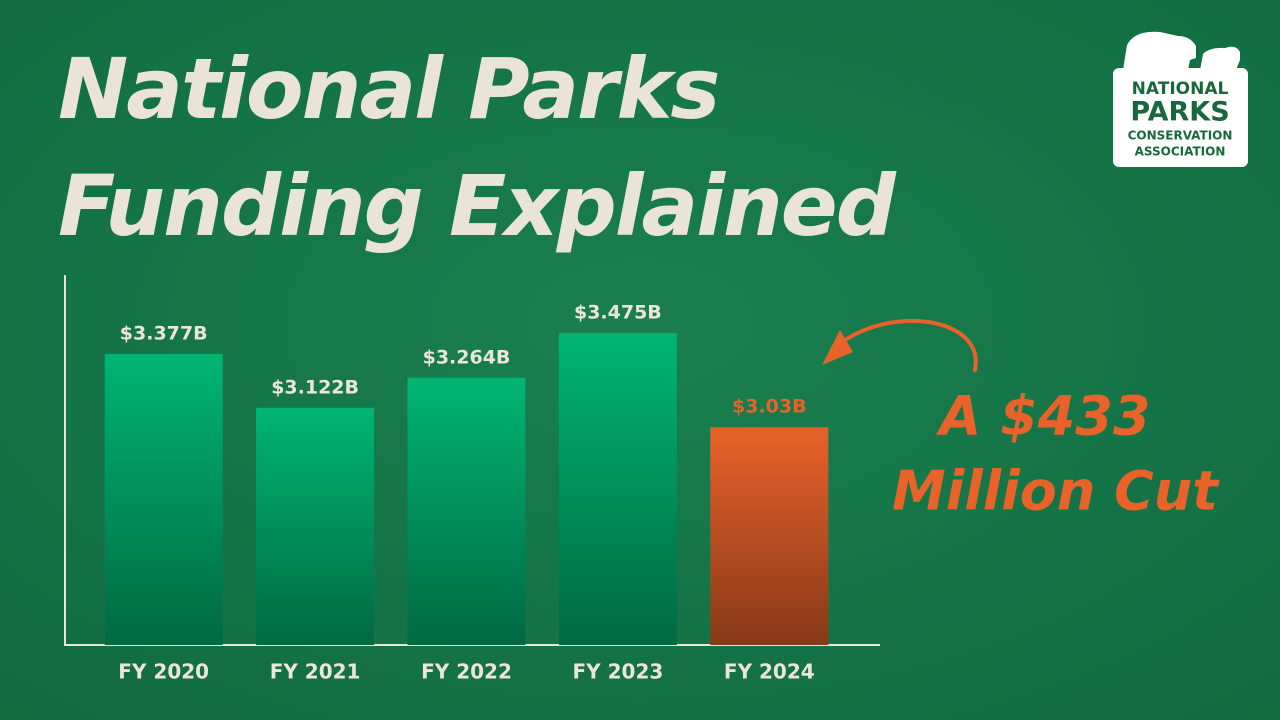 The image size is (1280, 720). I want to click on value-label: $3.264B, so click(467, 357).